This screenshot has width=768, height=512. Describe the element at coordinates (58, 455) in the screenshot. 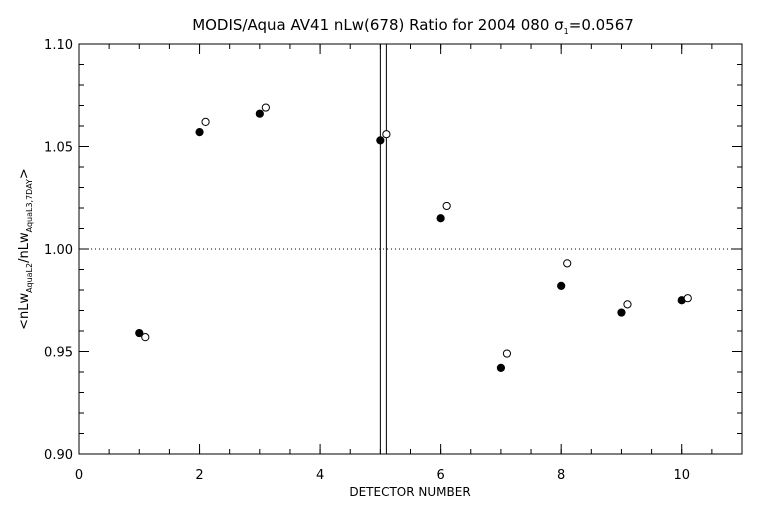

I see `y-tick-label: 0.90` at that location.